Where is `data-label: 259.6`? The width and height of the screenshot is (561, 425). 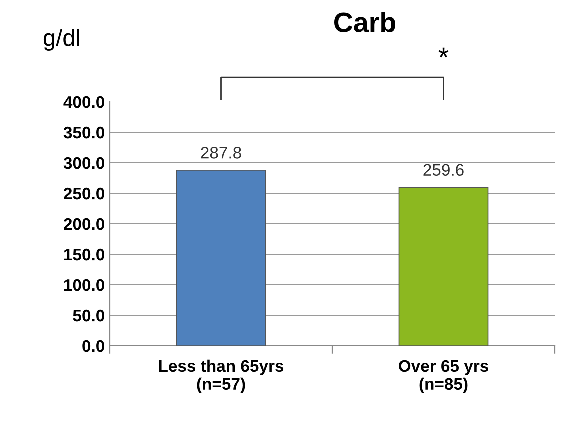
data-label: 259.6 is located at coordinates (444, 170).